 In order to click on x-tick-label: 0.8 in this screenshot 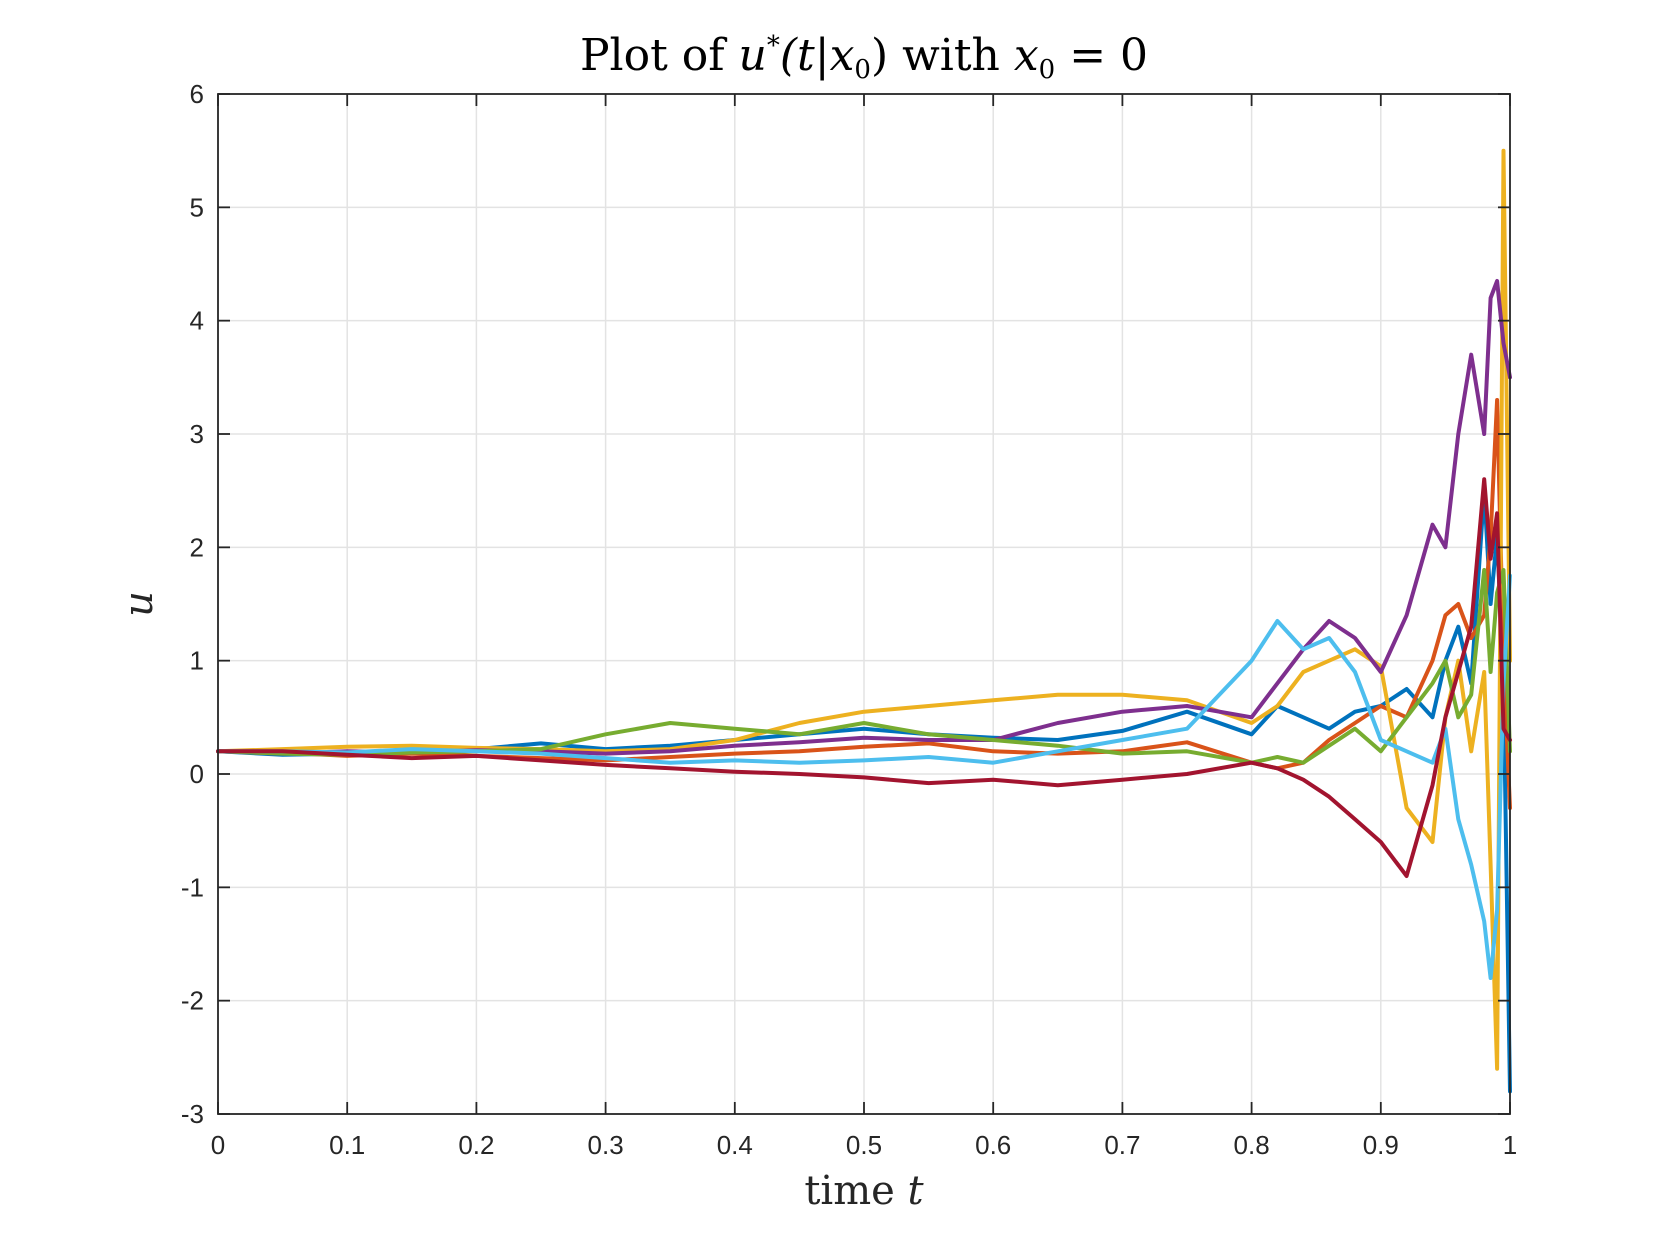, I will do `click(1252, 1145)`.